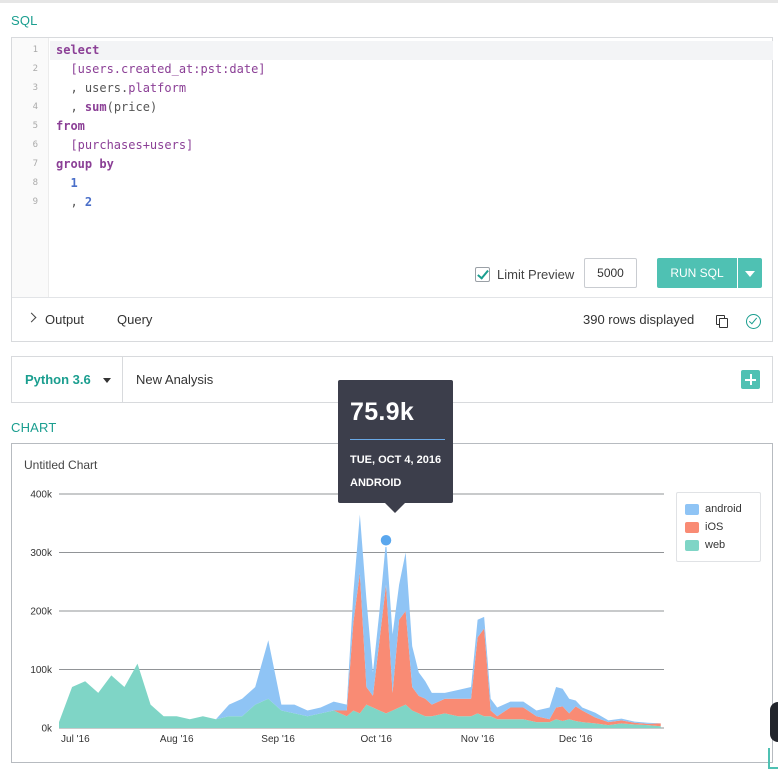 The width and height of the screenshot is (778, 769). I want to click on code-line: [purchases+users], so click(124, 145).